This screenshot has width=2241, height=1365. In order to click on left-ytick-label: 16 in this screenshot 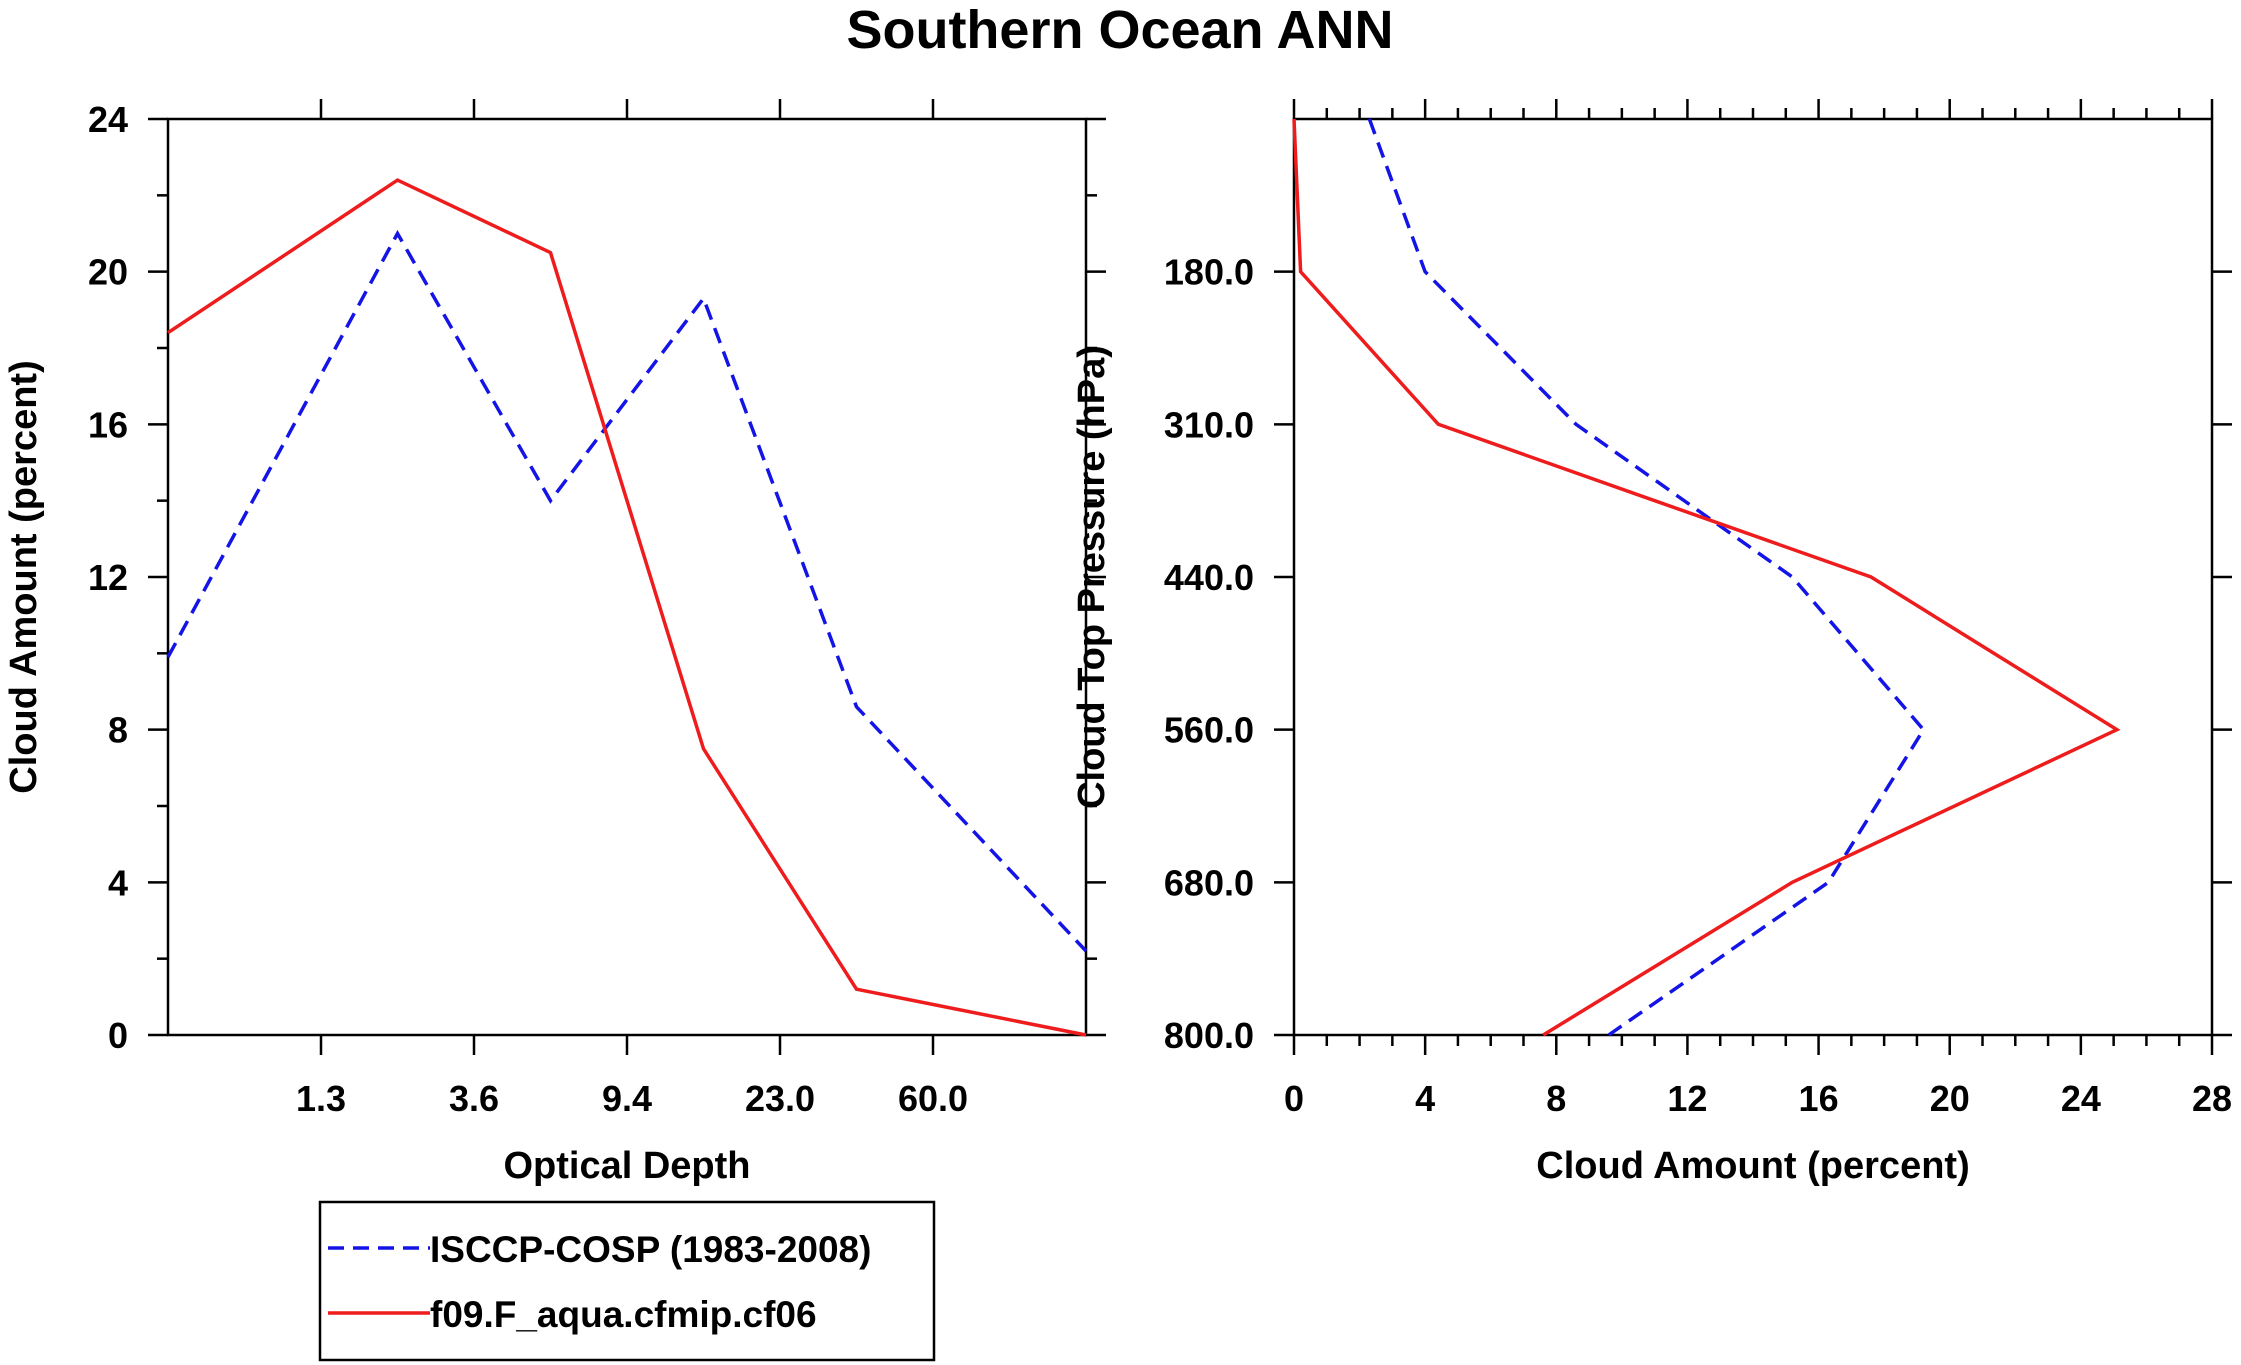, I will do `click(108, 424)`.